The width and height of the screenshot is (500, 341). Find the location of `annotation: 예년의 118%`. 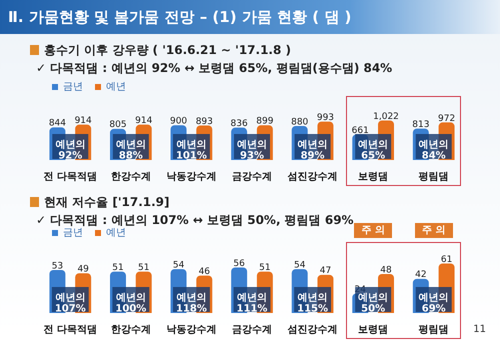

annotation: 예년의 118% is located at coordinates (191, 303).